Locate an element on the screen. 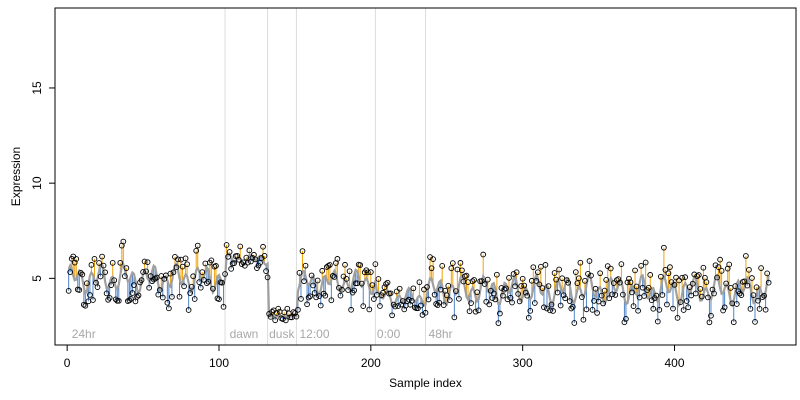 The width and height of the screenshot is (800, 400). phase-labels: 24hr dawn dusk 12:00 0:00 48hr is located at coordinates (262, 334).